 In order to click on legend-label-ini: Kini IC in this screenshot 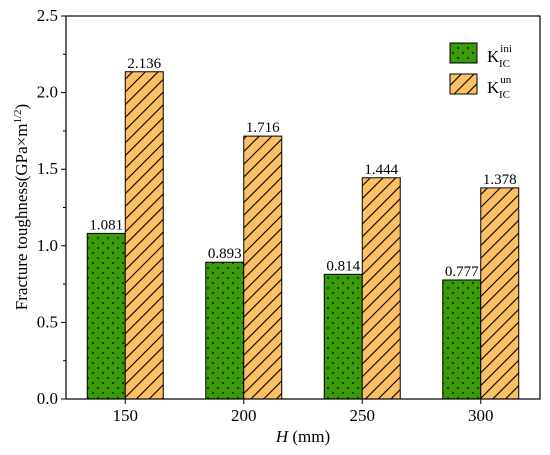, I will do `click(499, 56)`.